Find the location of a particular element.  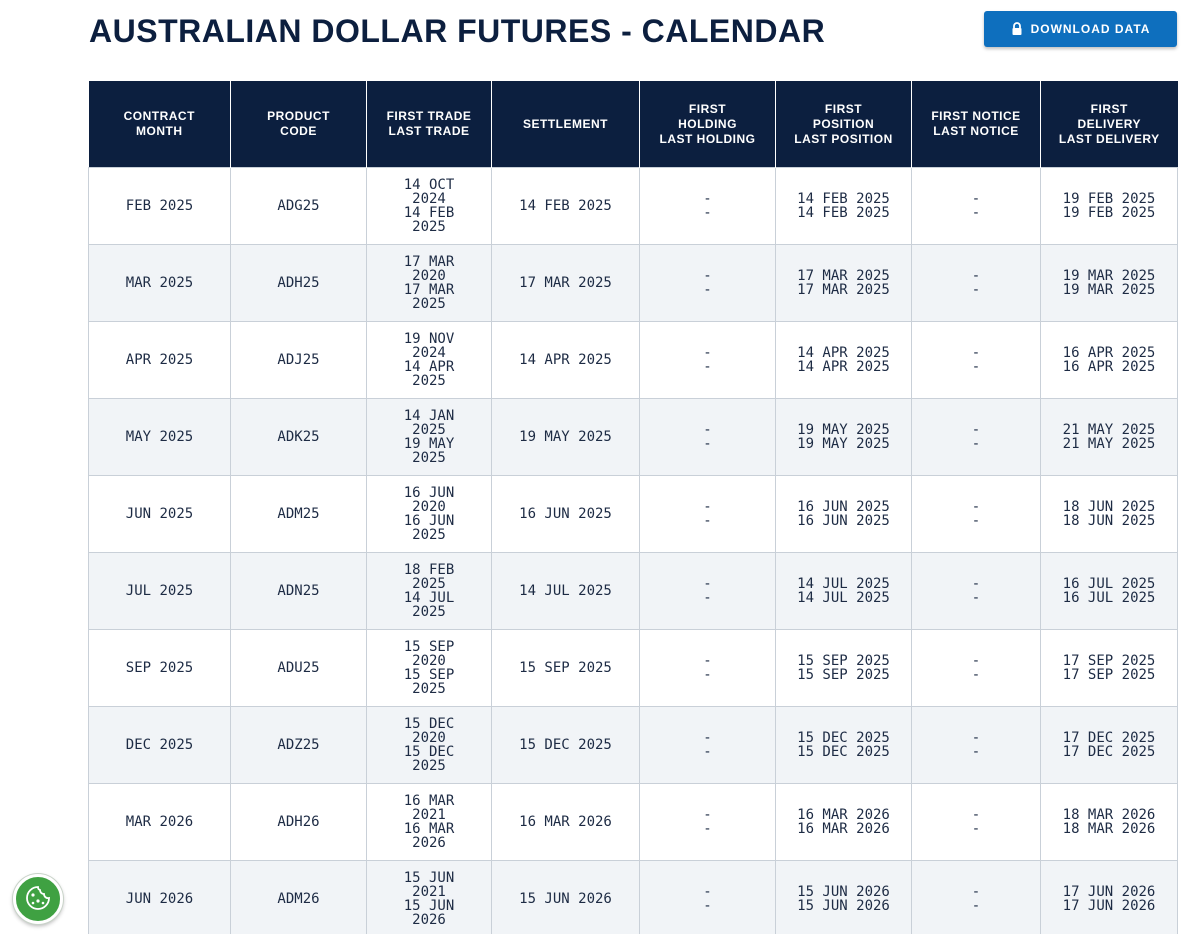

cell-settlement: 15 DEC 2025 is located at coordinates (565, 745).